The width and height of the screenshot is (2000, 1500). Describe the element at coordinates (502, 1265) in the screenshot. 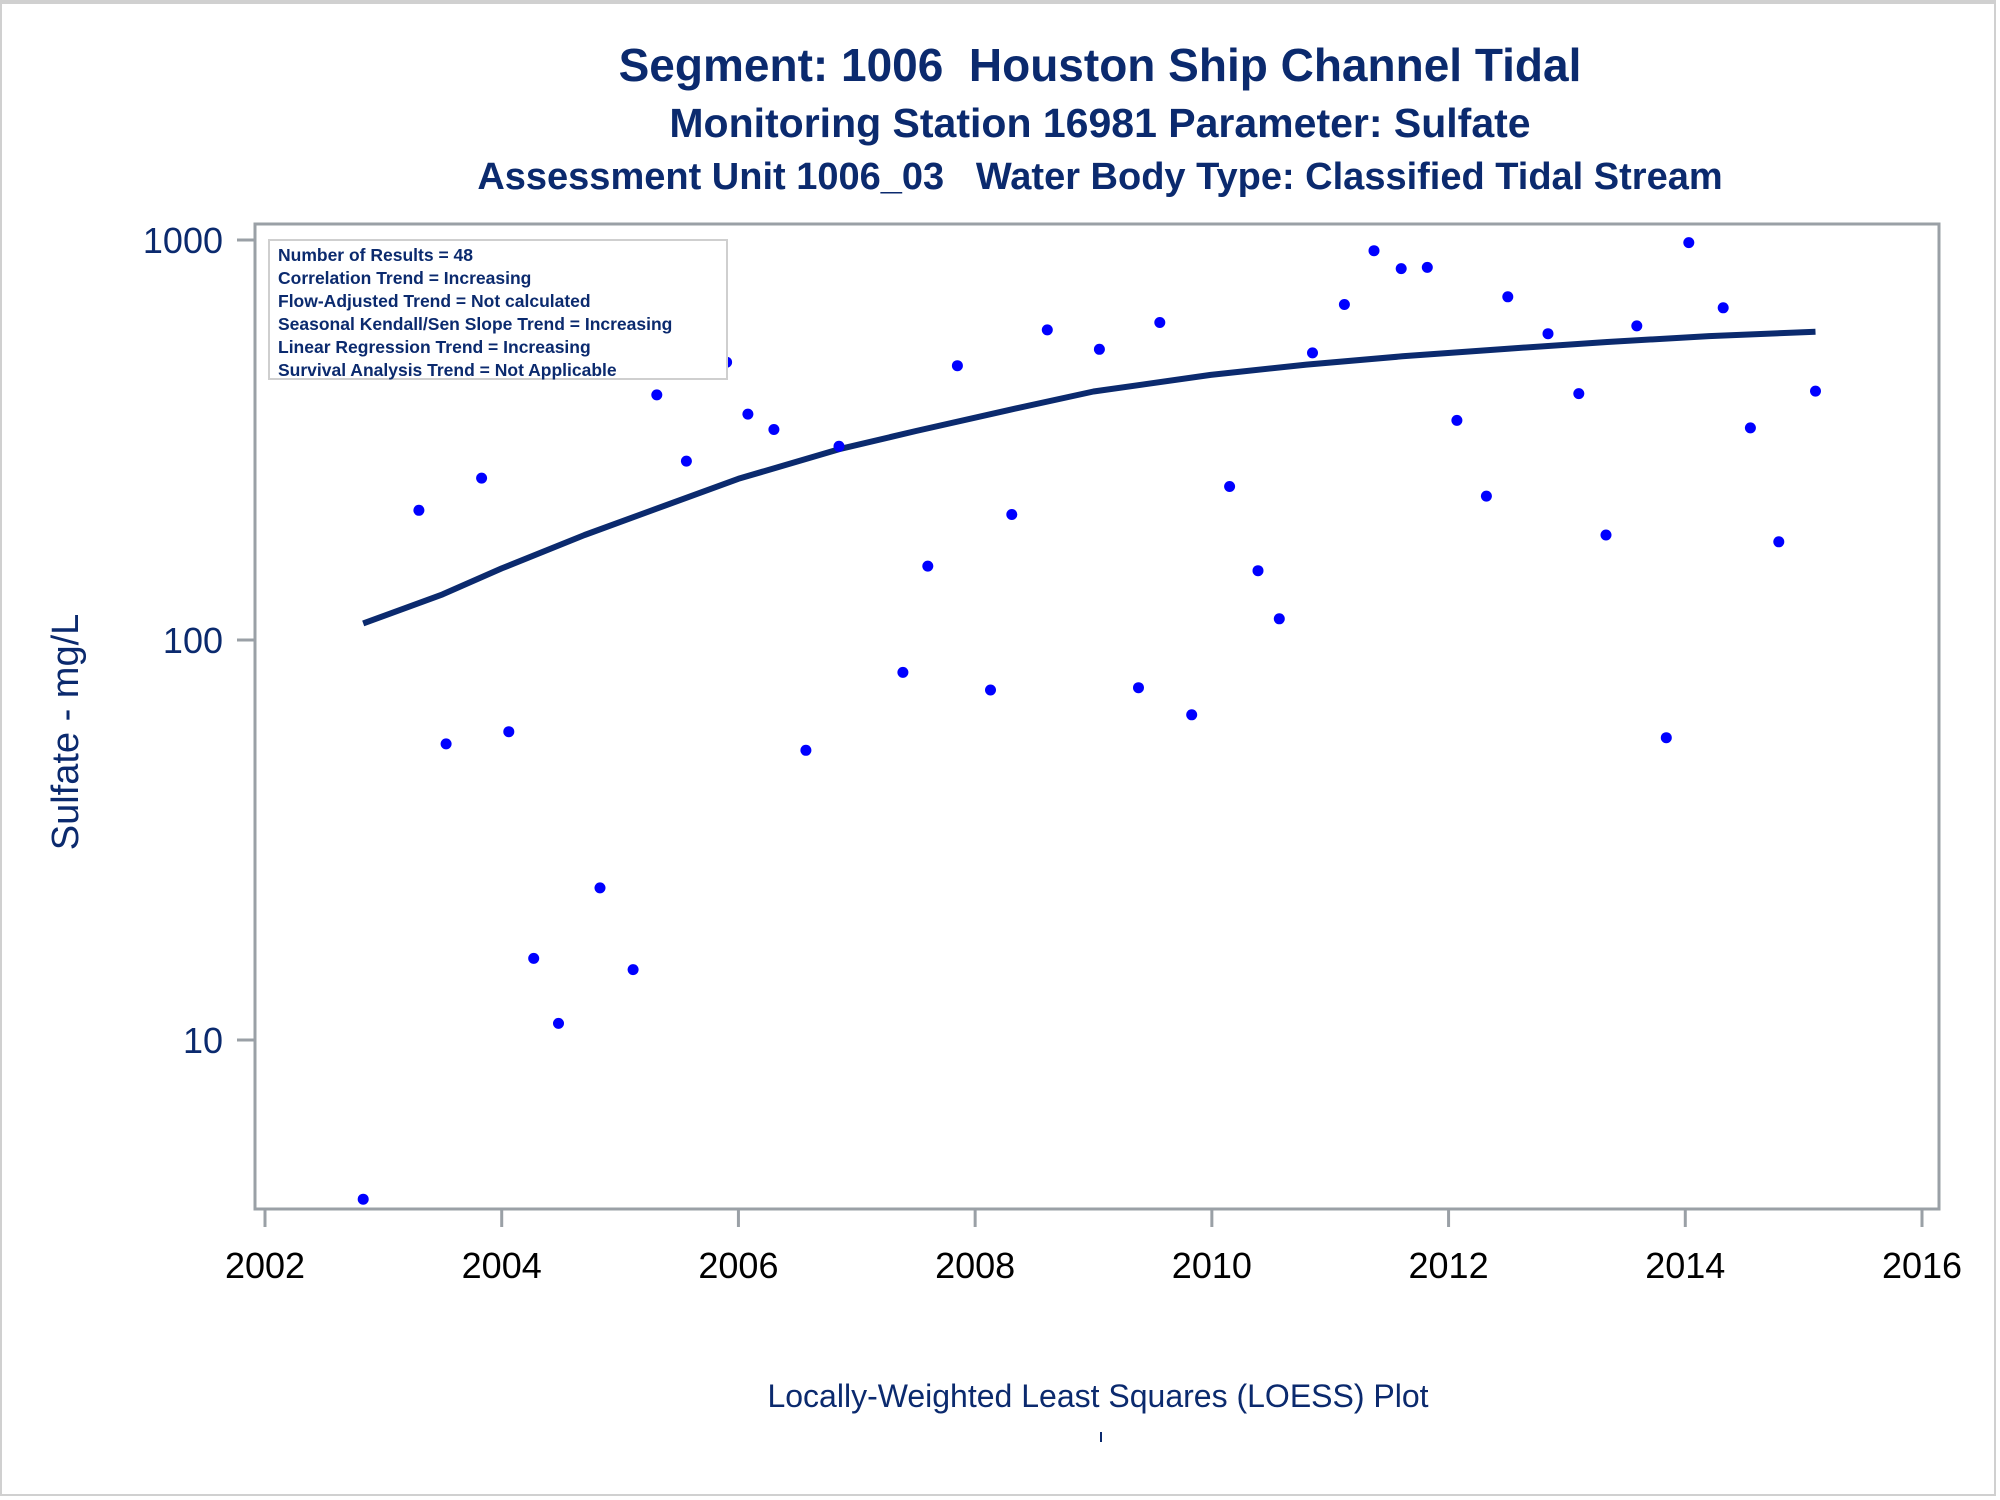

I see `x-tick-label: 2004` at that location.